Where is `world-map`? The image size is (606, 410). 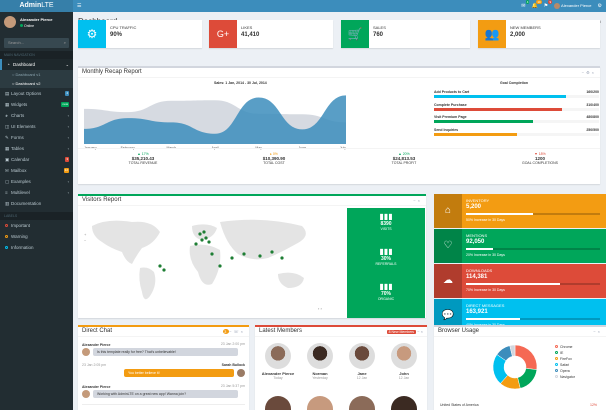 world-map is located at coordinates (211, 262).